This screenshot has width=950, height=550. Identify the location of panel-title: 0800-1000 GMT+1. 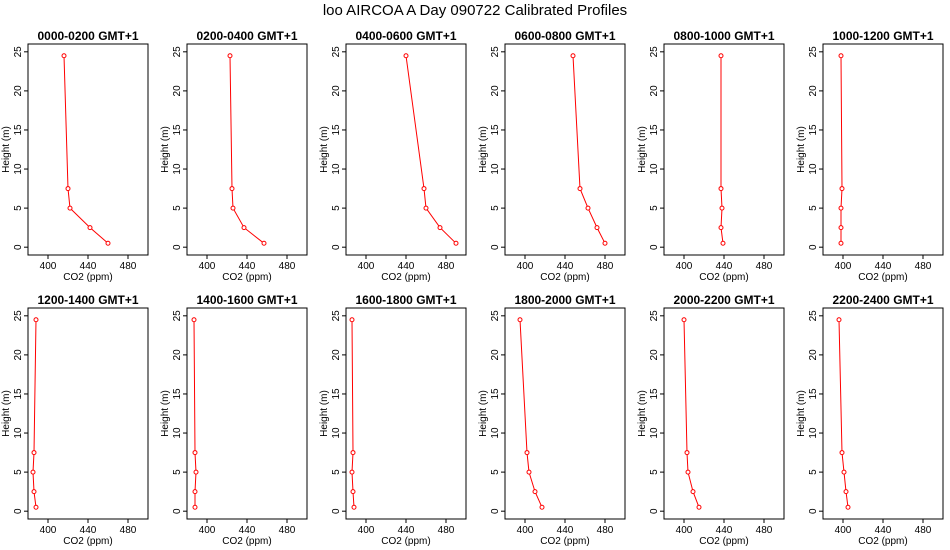
(723, 36).